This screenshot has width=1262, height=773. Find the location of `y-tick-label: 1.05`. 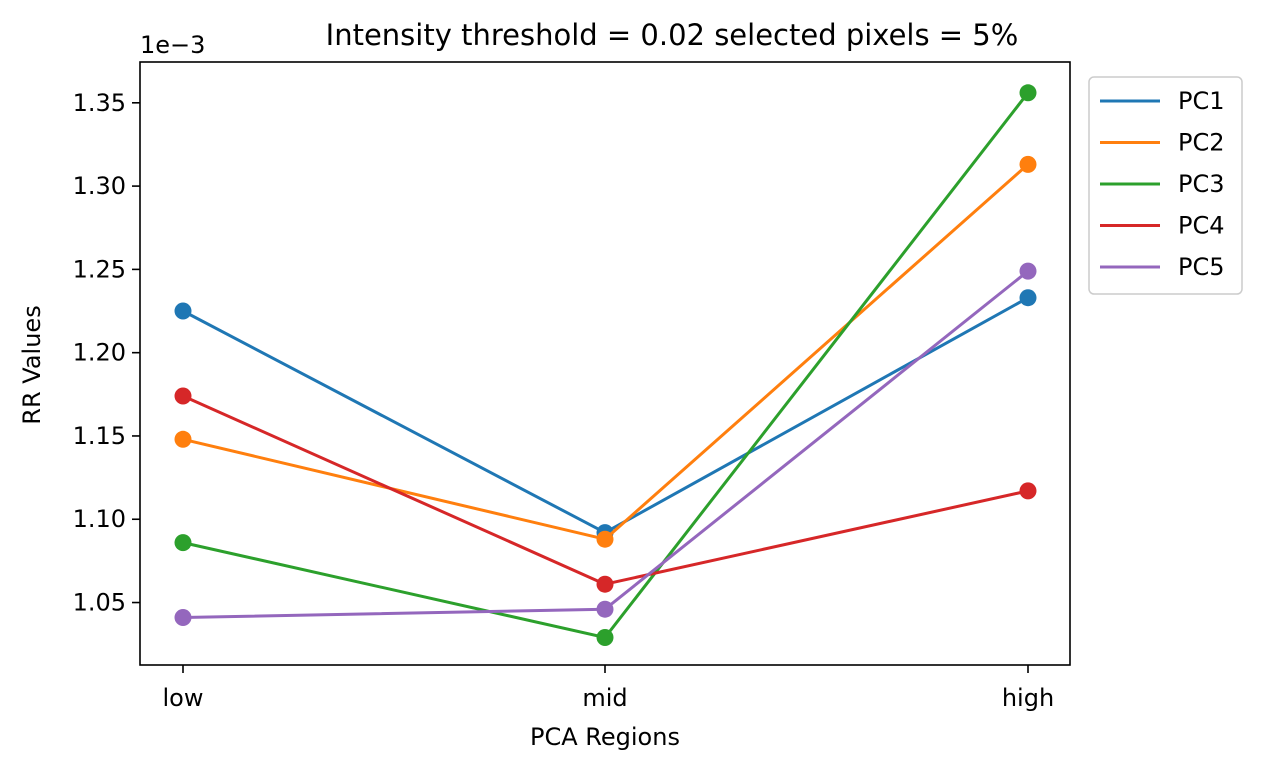

y-tick-label: 1.05 is located at coordinates (99, 603).